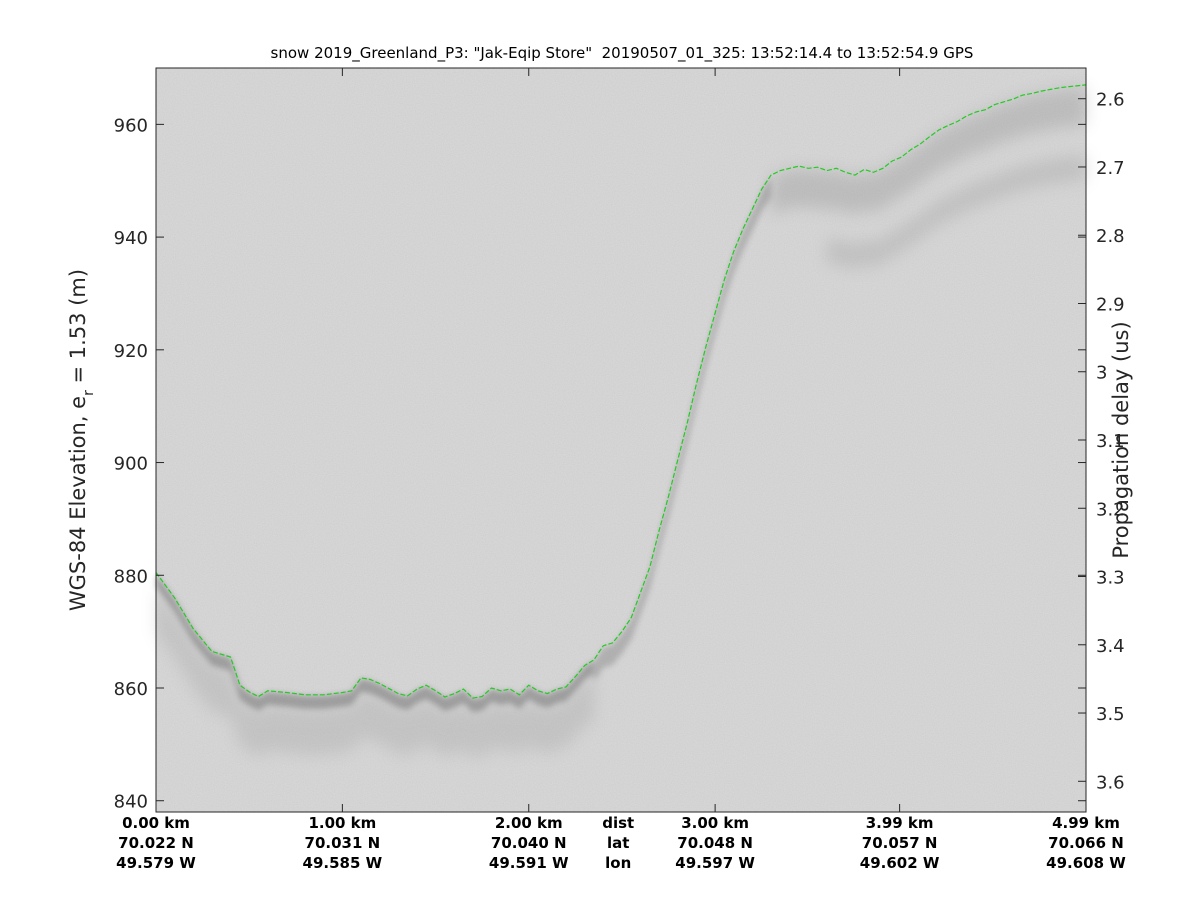 The height and width of the screenshot is (900, 1200). I want to click on x-tick-label-lon: 49.579 W, so click(156, 863).